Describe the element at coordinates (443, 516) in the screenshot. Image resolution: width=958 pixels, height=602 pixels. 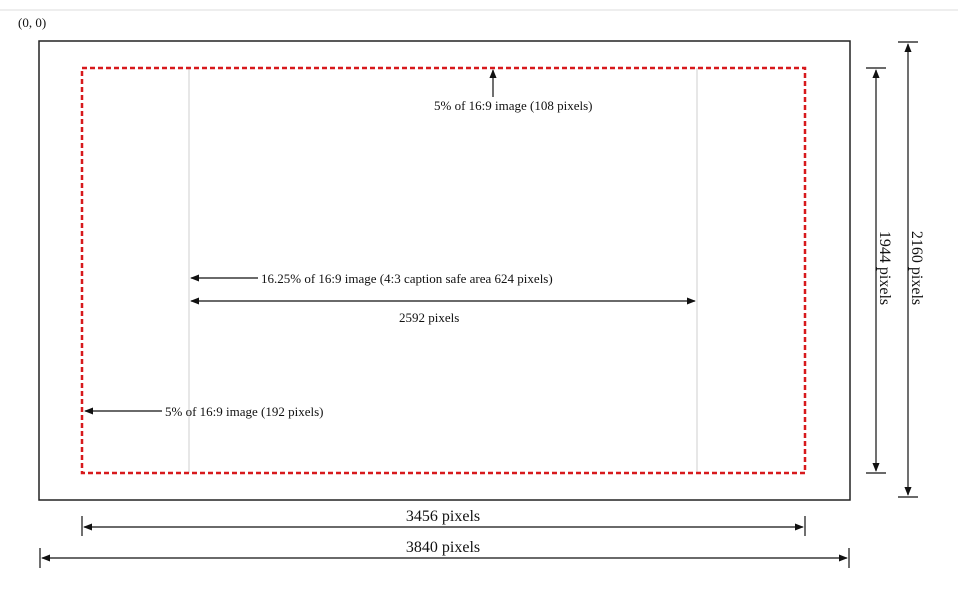
I see `safe-width-label: 3456 pixels` at that location.